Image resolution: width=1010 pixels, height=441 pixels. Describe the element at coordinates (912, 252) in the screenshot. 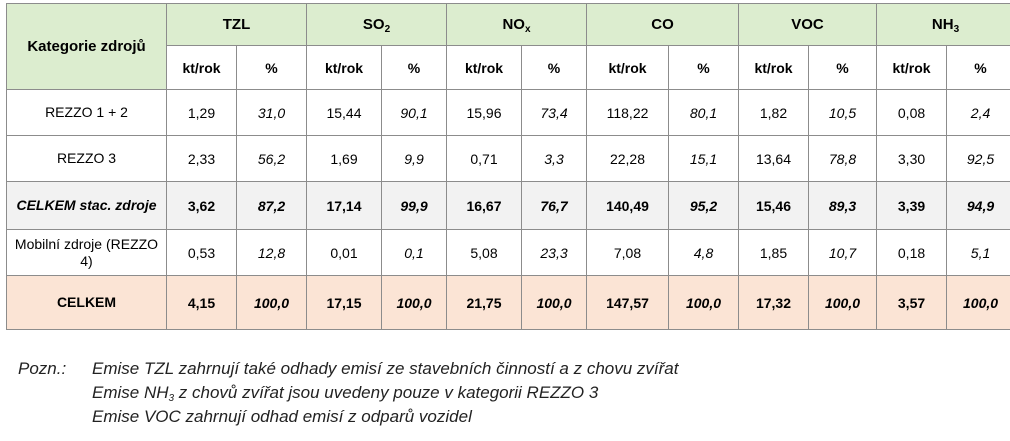

I see `value-cell: 0,18` at that location.